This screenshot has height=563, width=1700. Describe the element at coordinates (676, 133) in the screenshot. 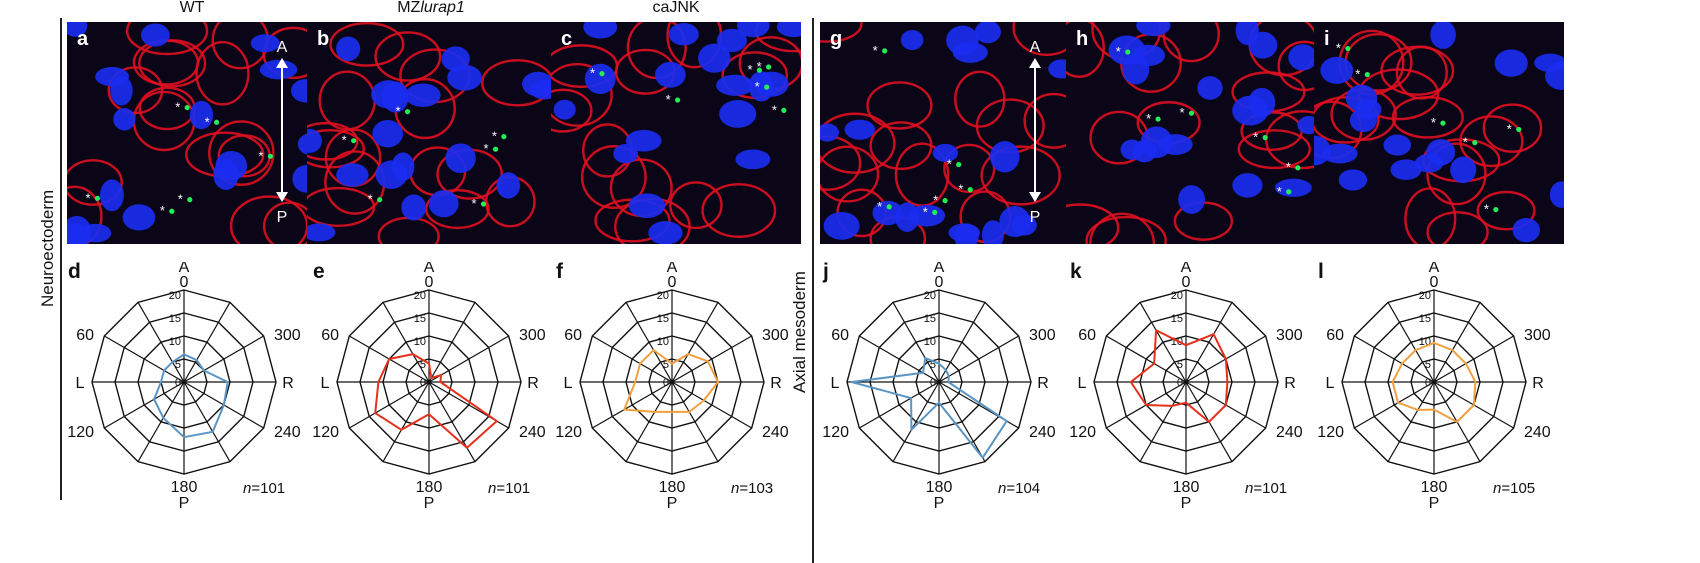

I see `micrograph-panel-c: * * * * * * c` at that location.